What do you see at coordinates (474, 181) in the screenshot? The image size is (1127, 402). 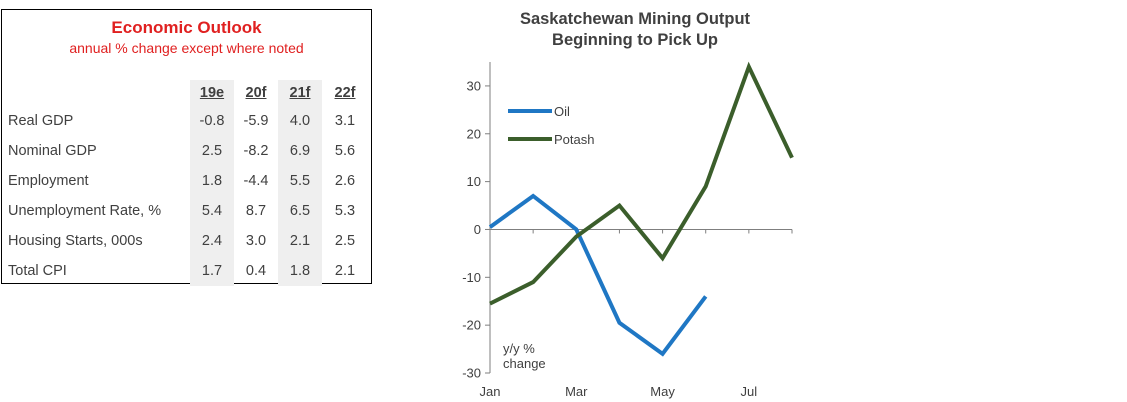 I see `y-tick-label: 10` at bounding box center [474, 181].